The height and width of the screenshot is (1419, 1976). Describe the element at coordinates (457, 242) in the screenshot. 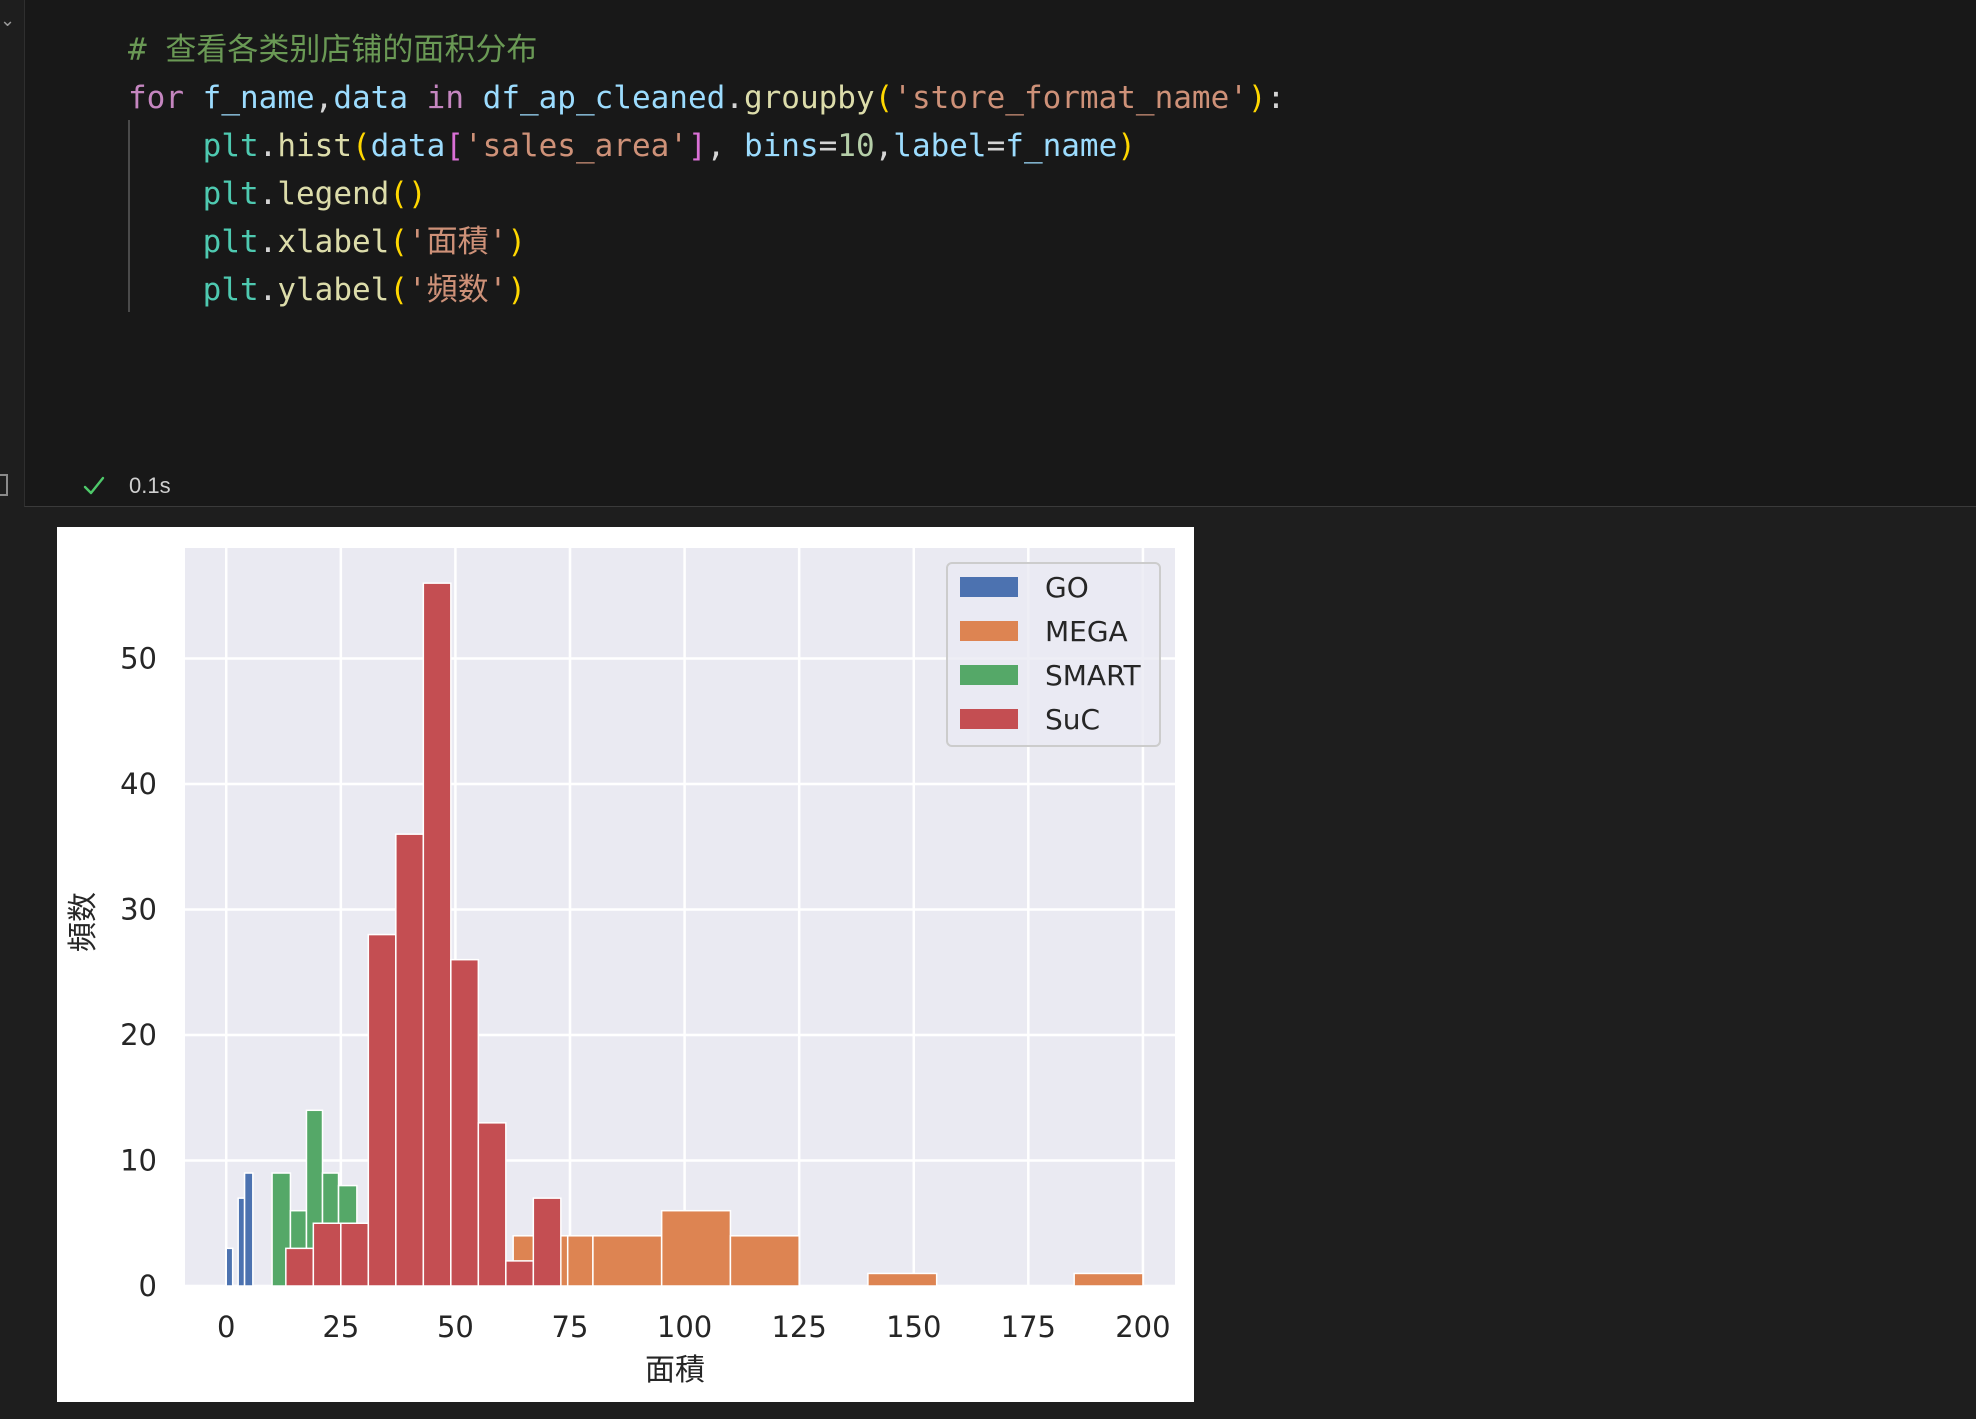

I see `code-token: '面積'` at that location.